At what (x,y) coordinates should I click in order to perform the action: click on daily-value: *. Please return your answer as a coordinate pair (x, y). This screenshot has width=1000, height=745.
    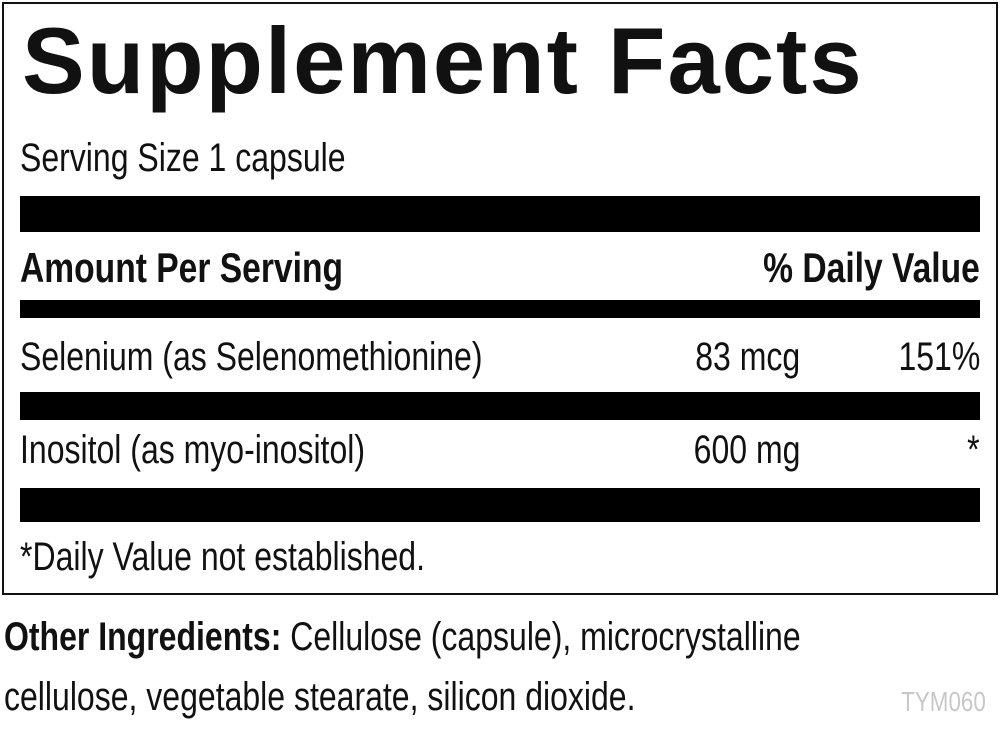
    Looking at the image, I should click on (973, 450).